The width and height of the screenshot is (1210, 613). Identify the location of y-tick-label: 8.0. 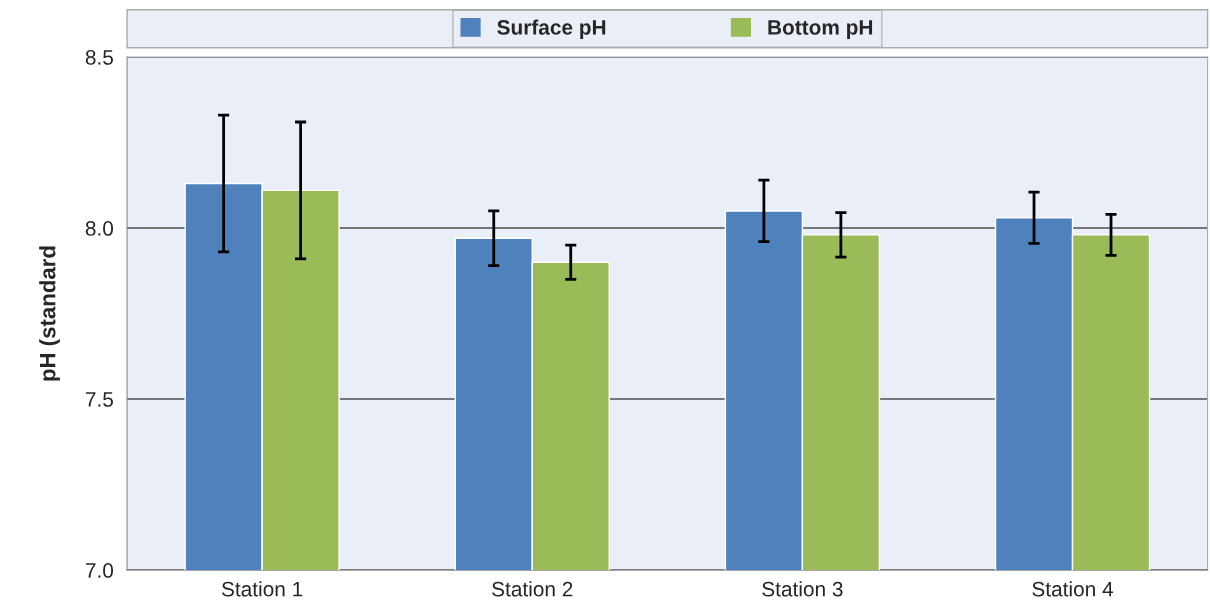
(99, 228).